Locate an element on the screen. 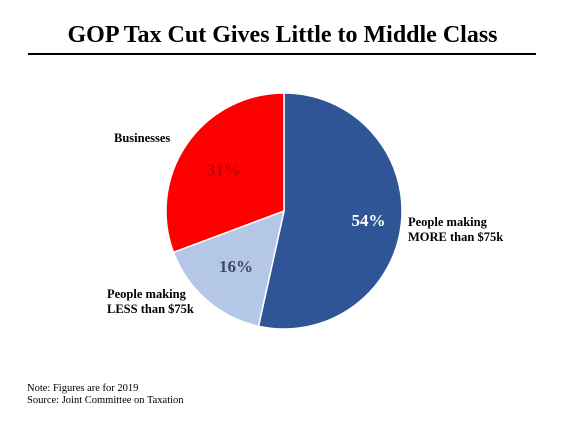 This screenshot has width=565, height=426. category-label-2: People making LESS than $75k is located at coordinates (150, 301).